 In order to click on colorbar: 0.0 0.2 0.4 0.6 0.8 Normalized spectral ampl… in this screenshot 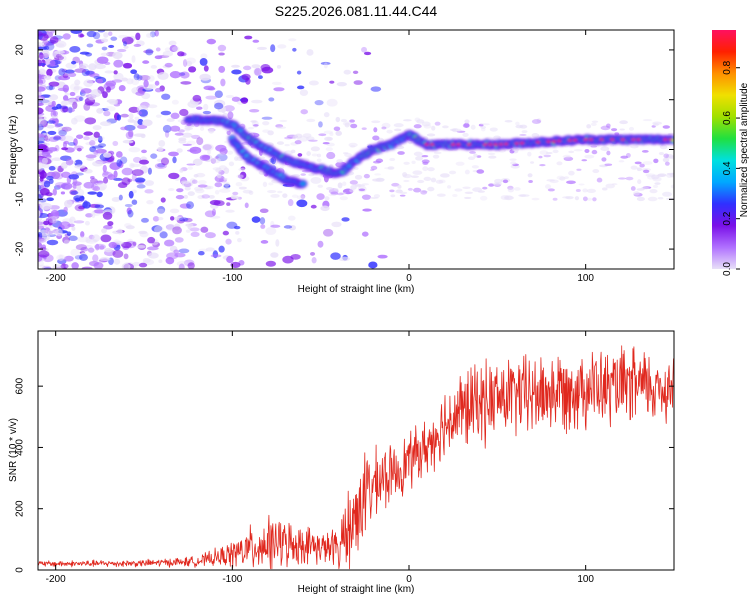, I will do `click(731, 153)`.